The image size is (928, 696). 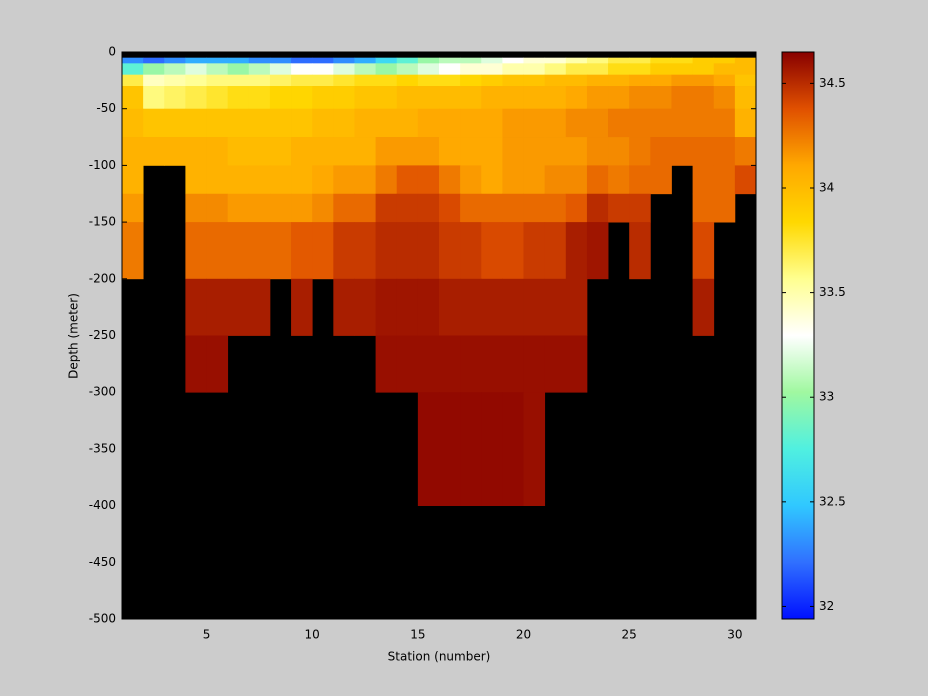 What do you see at coordinates (102, 335) in the screenshot?
I see `y-tick-label: -250` at bounding box center [102, 335].